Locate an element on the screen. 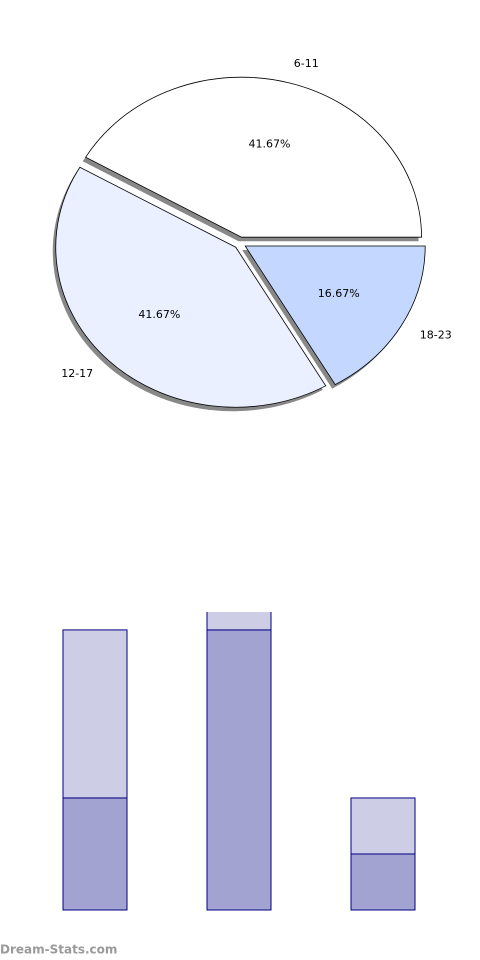 This screenshot has height=960, width=480. slice-label: 6-11 is located at coordinates (306, 63).